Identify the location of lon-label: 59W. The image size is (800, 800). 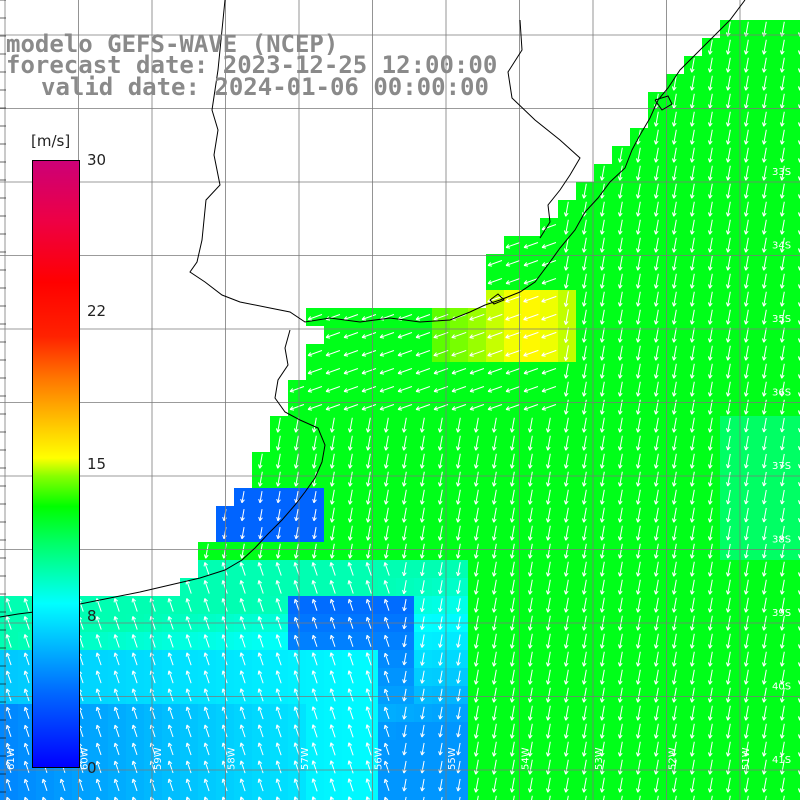
(158, 758).